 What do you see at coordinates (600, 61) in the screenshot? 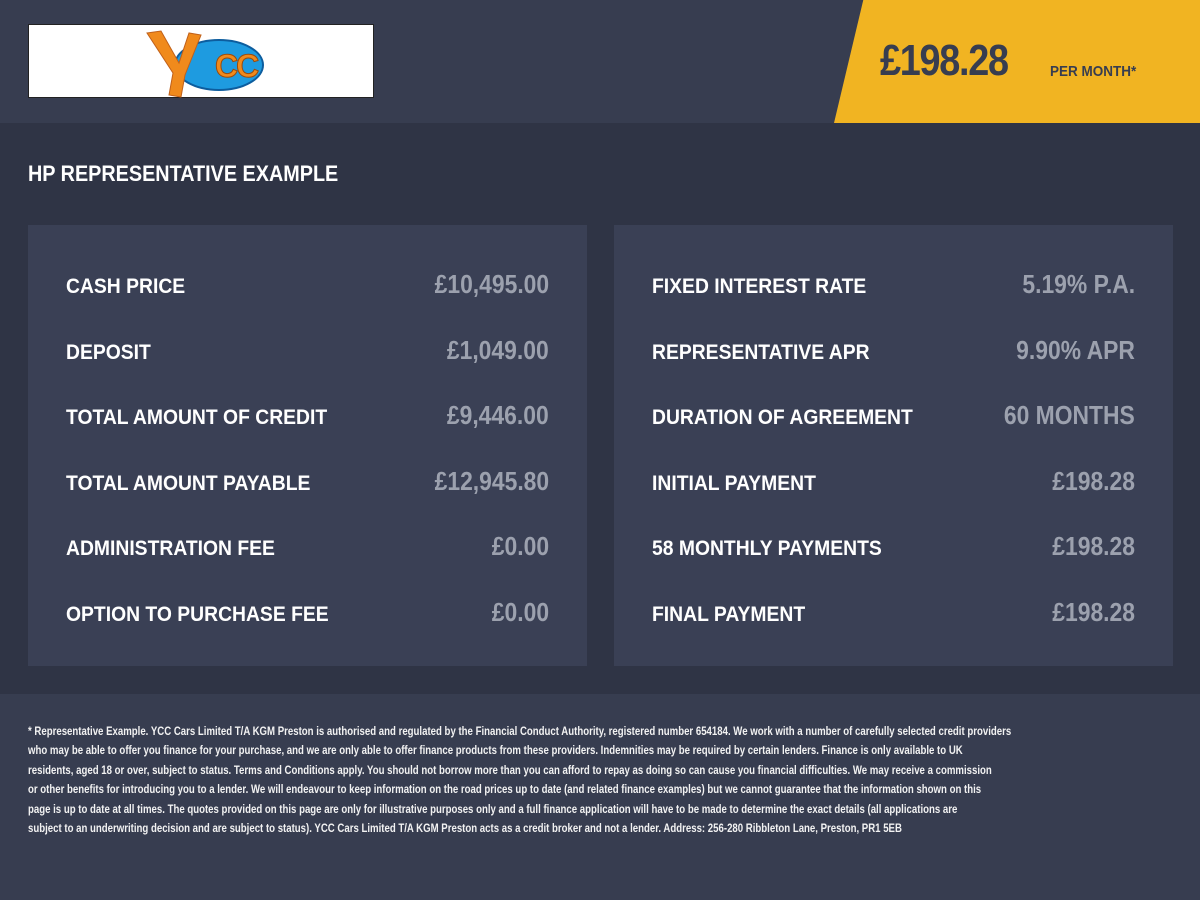
I see `header: CC £198.28 PER MONTH*` at bounding box center [600, 61].